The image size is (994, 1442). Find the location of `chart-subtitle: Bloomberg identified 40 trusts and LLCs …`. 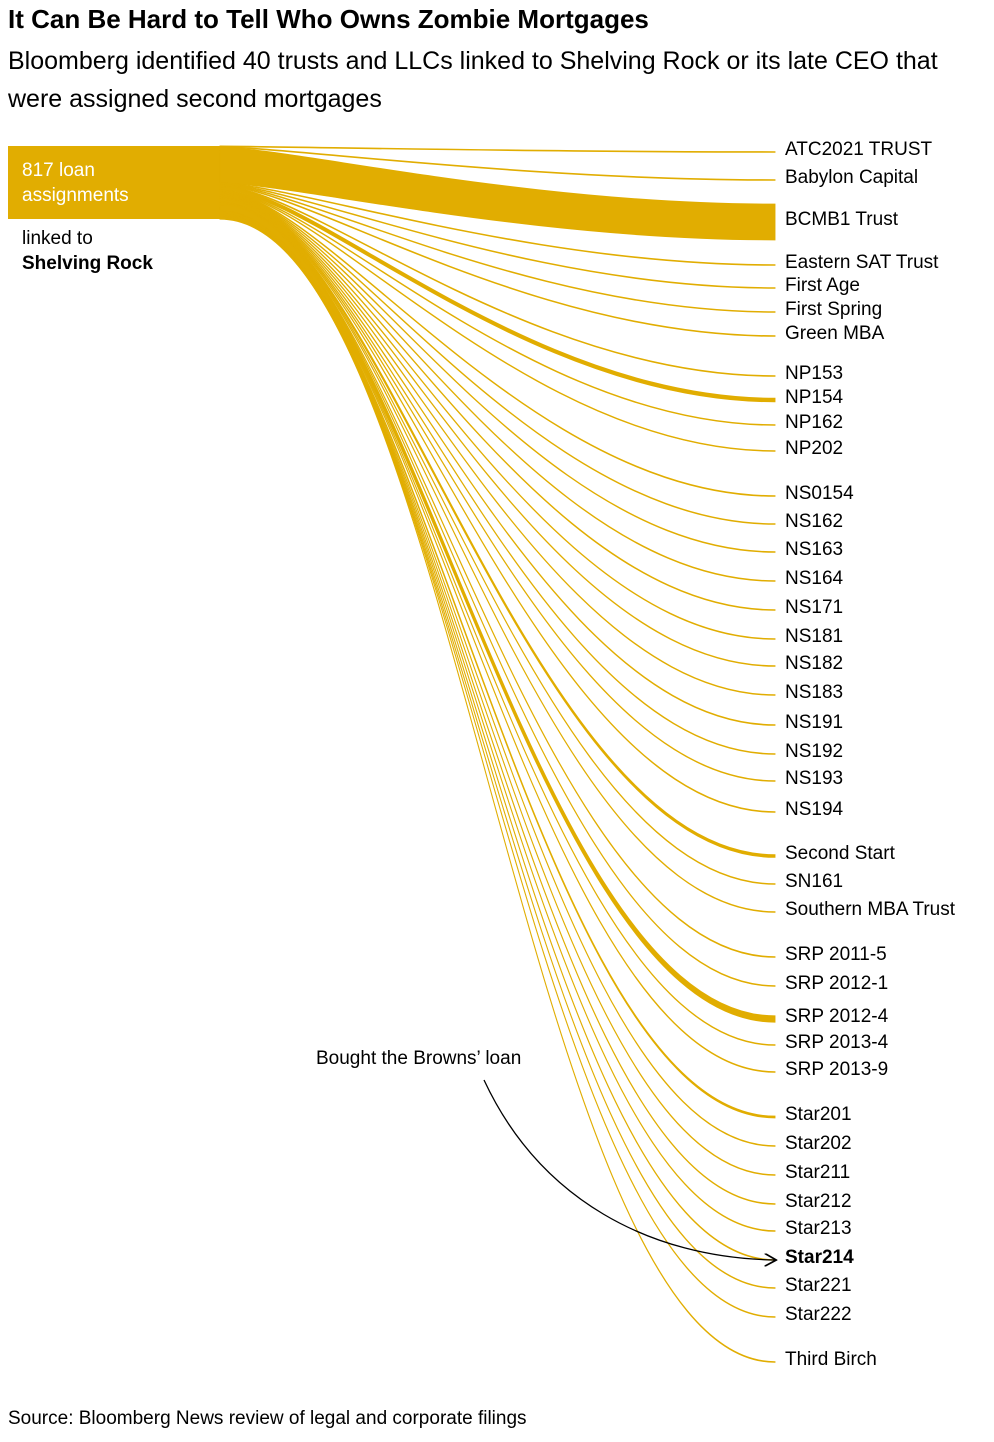

chart-subtitle: Bloomberg identified 40 trusts and LLCs … is located at coordinates (473, 80).